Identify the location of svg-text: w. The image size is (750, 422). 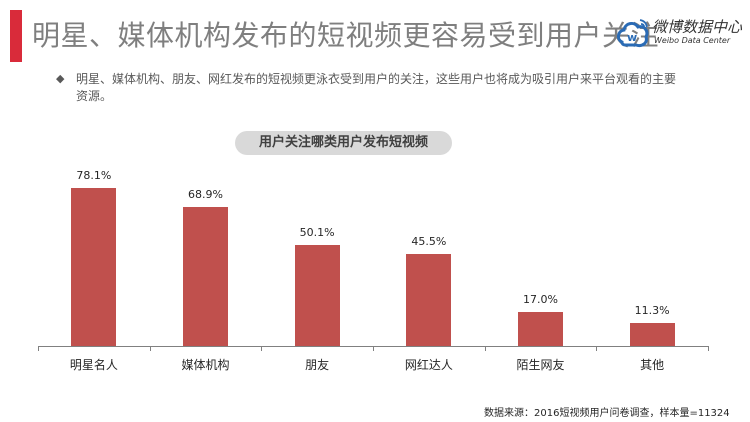
(632, 37).